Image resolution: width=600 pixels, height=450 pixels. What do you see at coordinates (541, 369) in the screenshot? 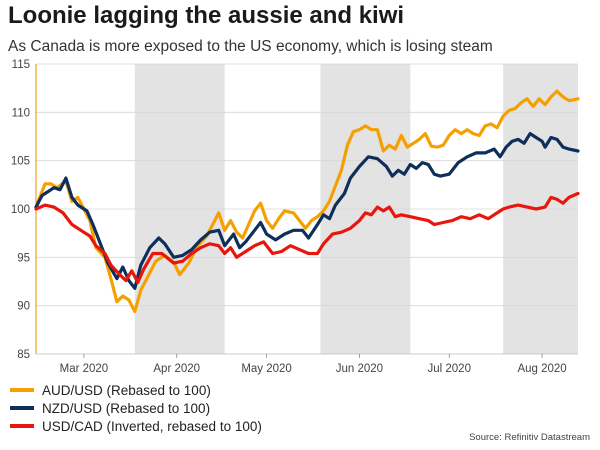
I see `x-tick-label: Aug 2020` at bounding box center [541, 369].